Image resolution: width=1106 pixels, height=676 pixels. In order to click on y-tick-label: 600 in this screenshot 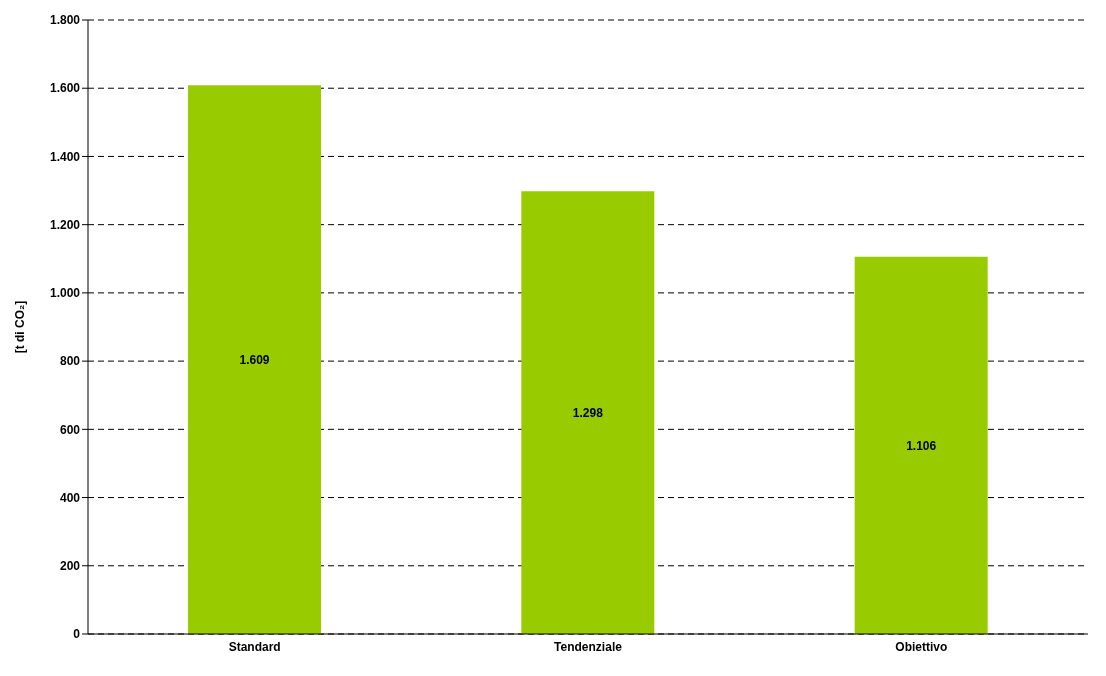, I will do `click(70, 429)`.